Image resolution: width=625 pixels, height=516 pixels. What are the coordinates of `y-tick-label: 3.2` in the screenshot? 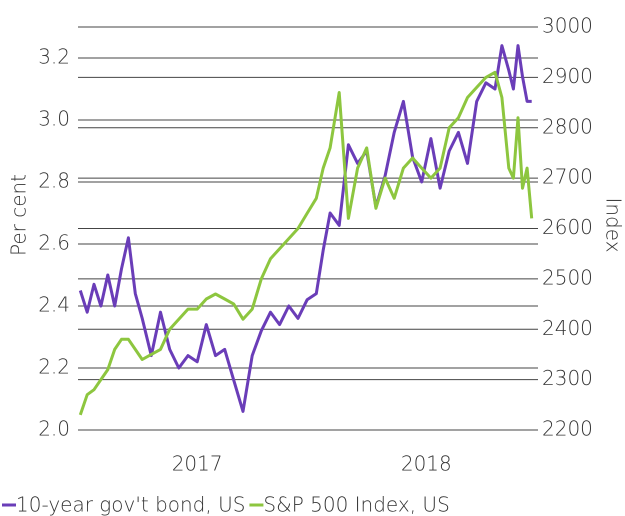 It's located at (54, 57).